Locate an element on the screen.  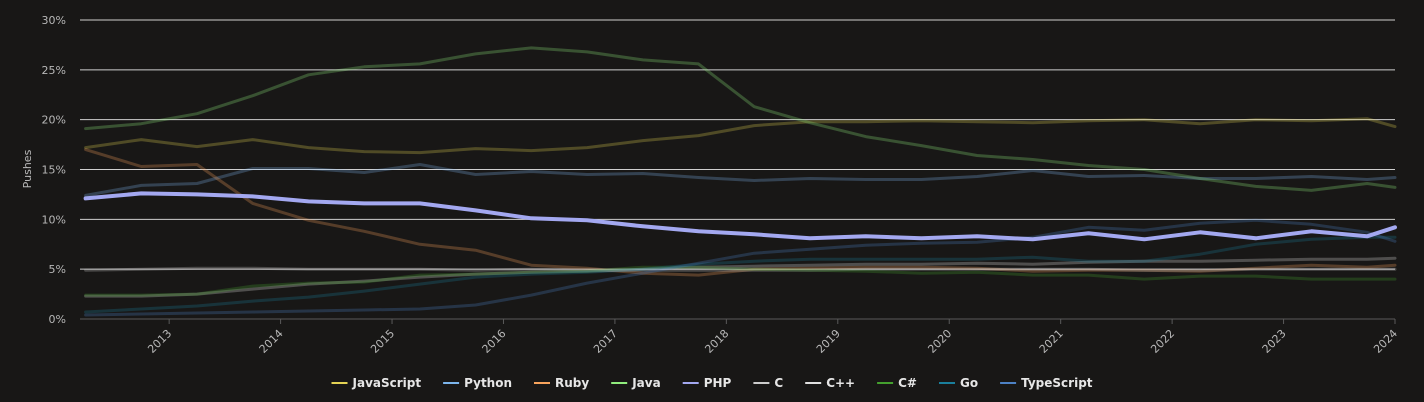
legend-item-c-: C# is located at coordinates (897, 383).